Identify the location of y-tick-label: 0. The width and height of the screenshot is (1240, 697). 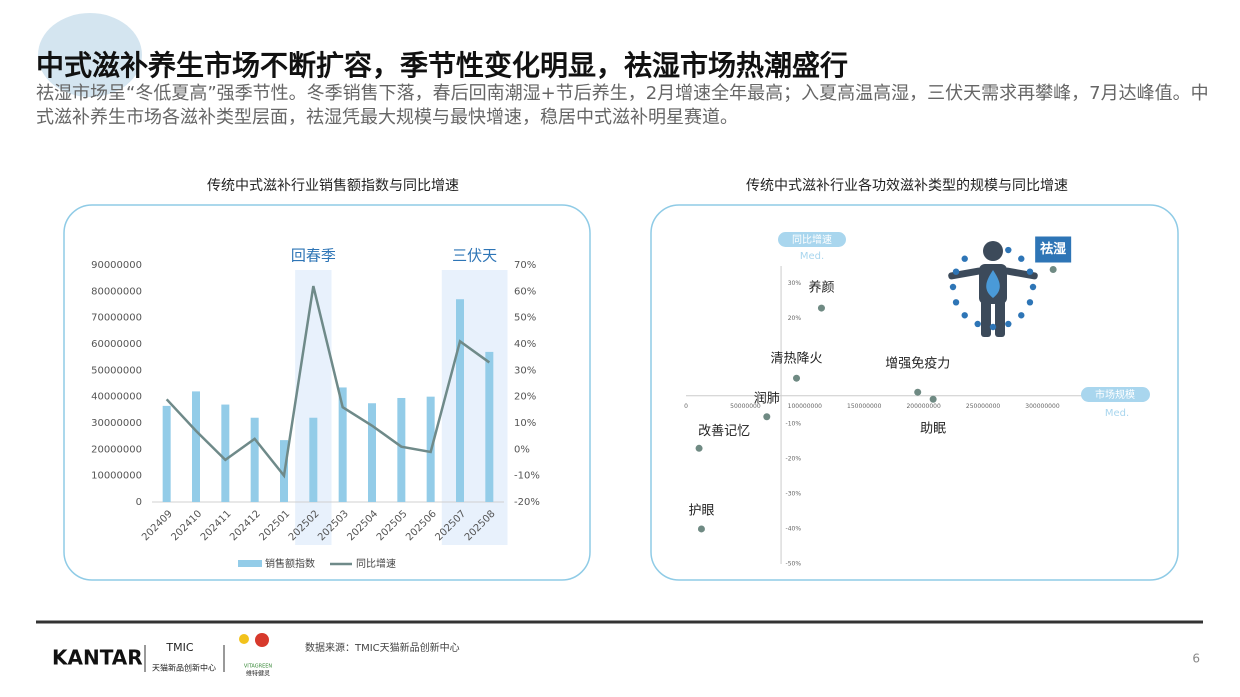
(139, 502).